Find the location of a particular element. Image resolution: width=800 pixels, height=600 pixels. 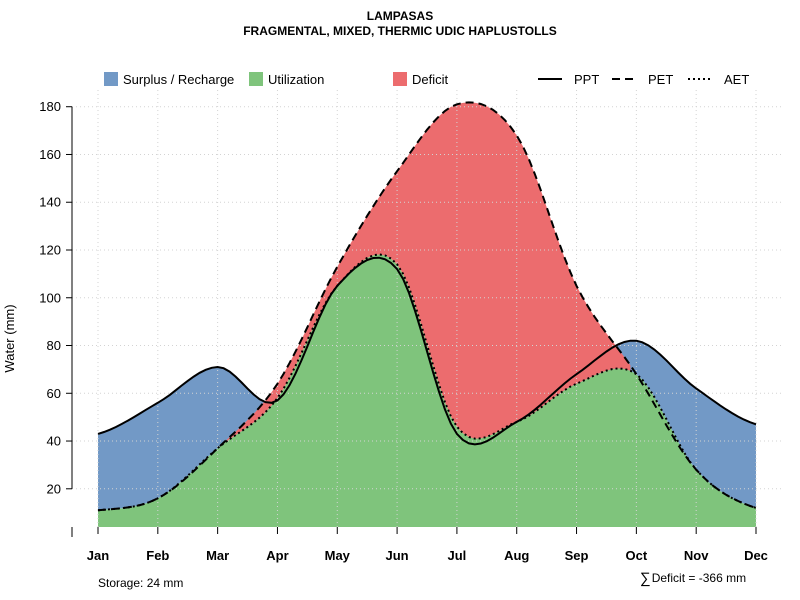

sum-symbol: ∑ is located at coordinates (645, 578).